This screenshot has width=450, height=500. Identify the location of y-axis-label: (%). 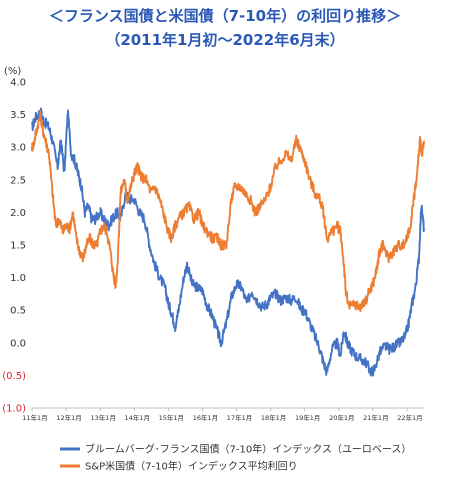
(12, 71).